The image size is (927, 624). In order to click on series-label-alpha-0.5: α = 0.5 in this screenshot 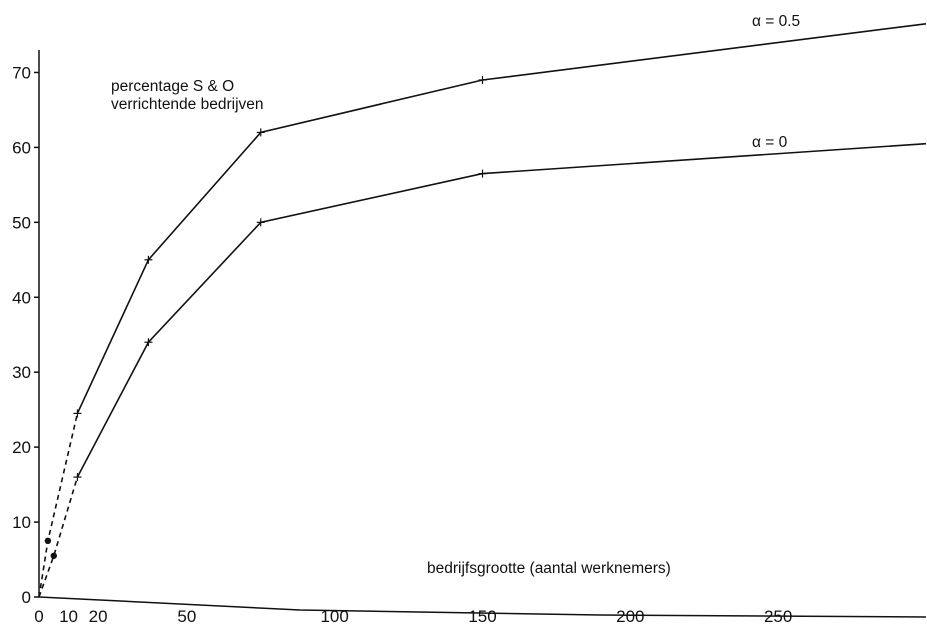, I will do `click(776, 21)`.